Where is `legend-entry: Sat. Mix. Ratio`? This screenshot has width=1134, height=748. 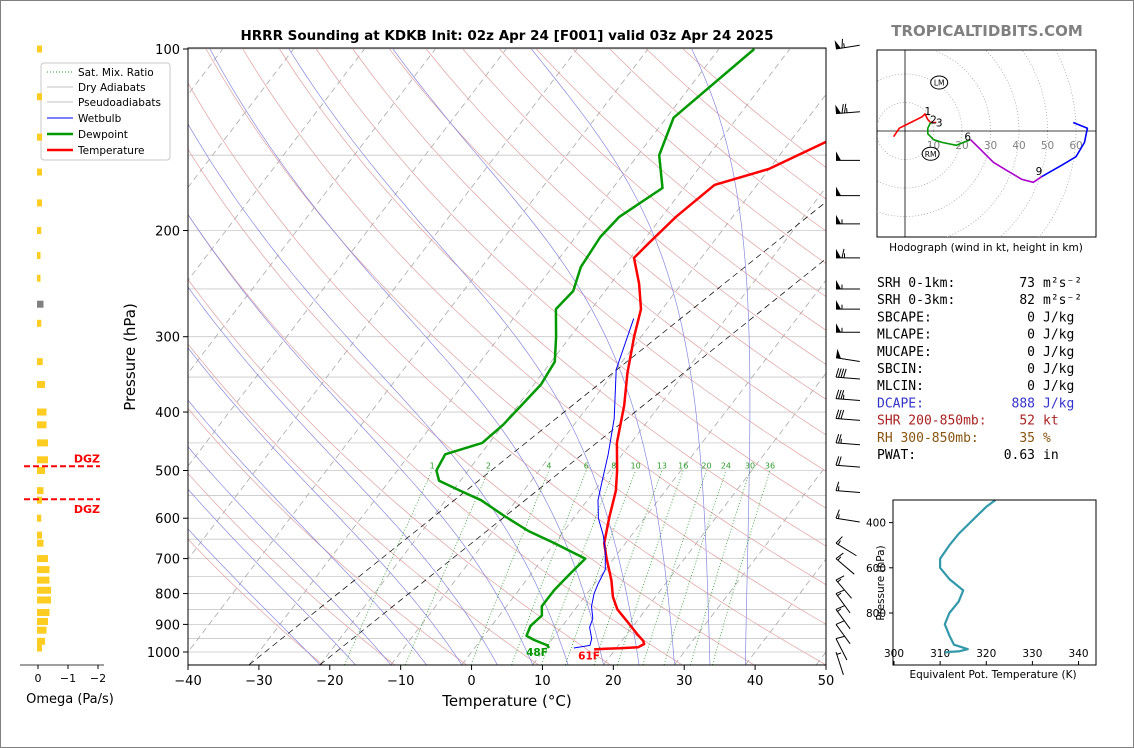
legend-entry: Sat. Mix. Ratio is located at coordinates (116, 73).